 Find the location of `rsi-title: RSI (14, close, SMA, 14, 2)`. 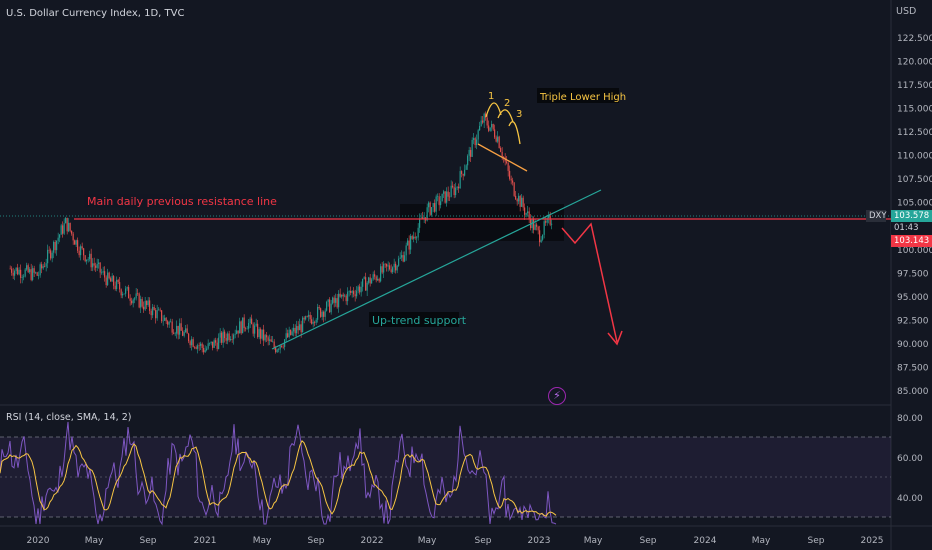

rsi-title: RSI (14, close, SMA, 14, 2) is located at coordinates (69, 417).